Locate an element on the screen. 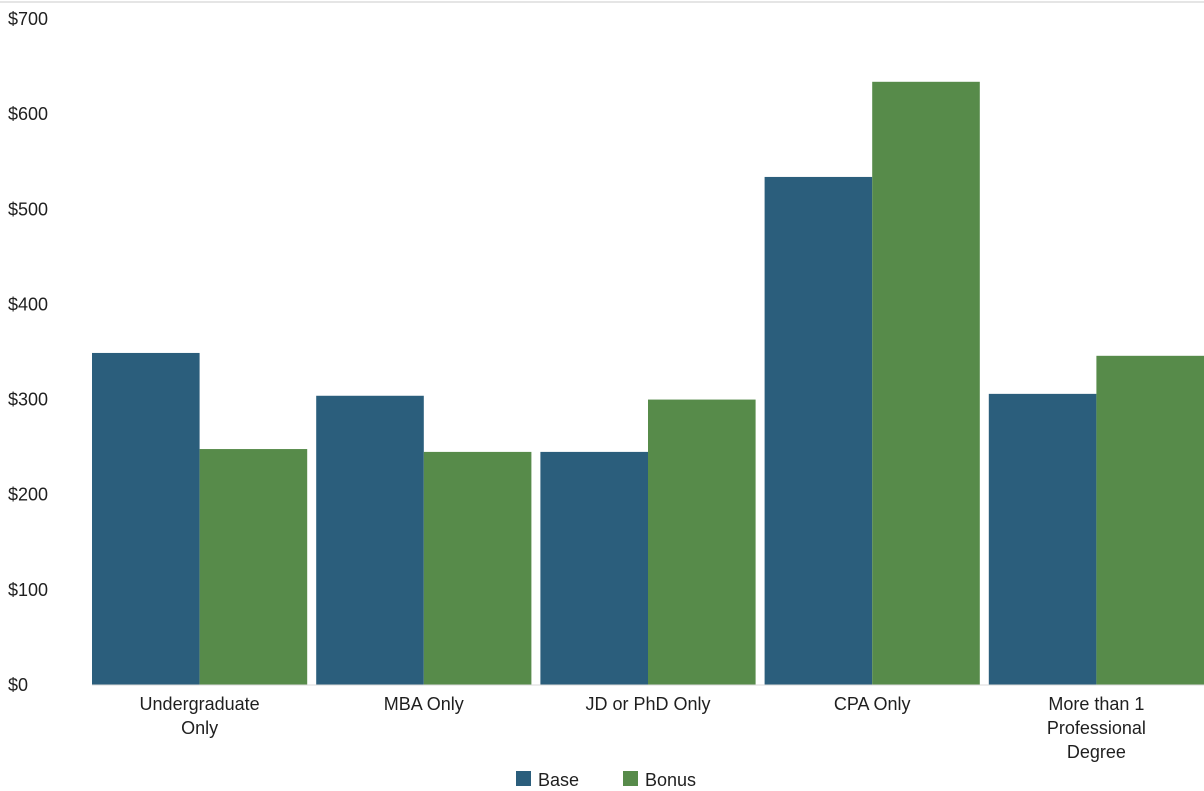 The image size is (1204, 791). y-tick-label: $0 is located at coordinates (18, 685).